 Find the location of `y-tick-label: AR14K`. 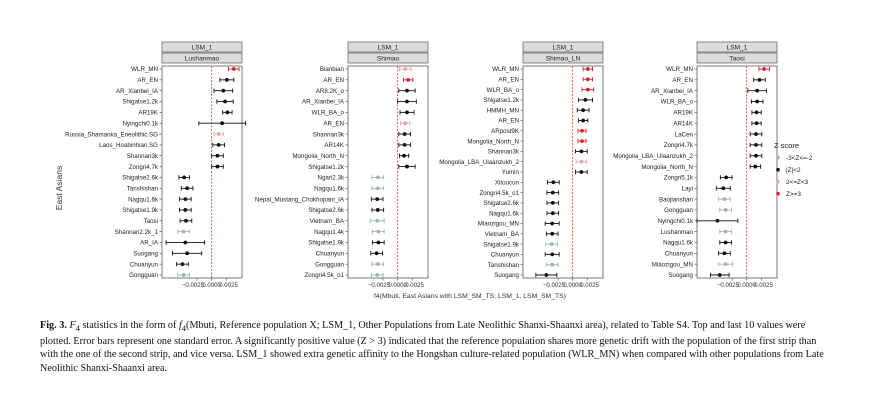

y-tick-label: AR14K is located at coordinates (334, 145).